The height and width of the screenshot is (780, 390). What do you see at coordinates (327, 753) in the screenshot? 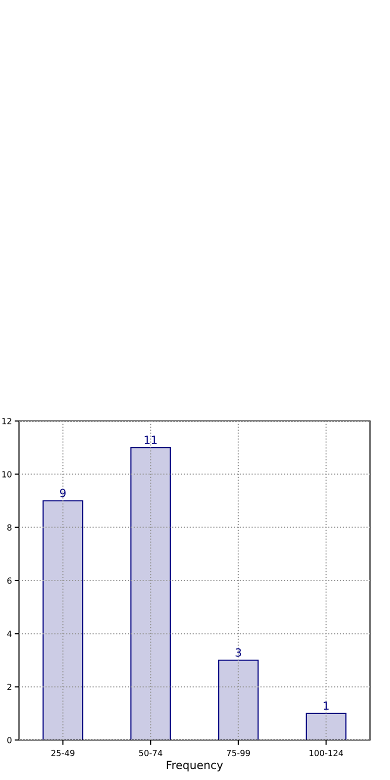
I see `x-tick-label: 100-124` at bounding box center [327, 753].